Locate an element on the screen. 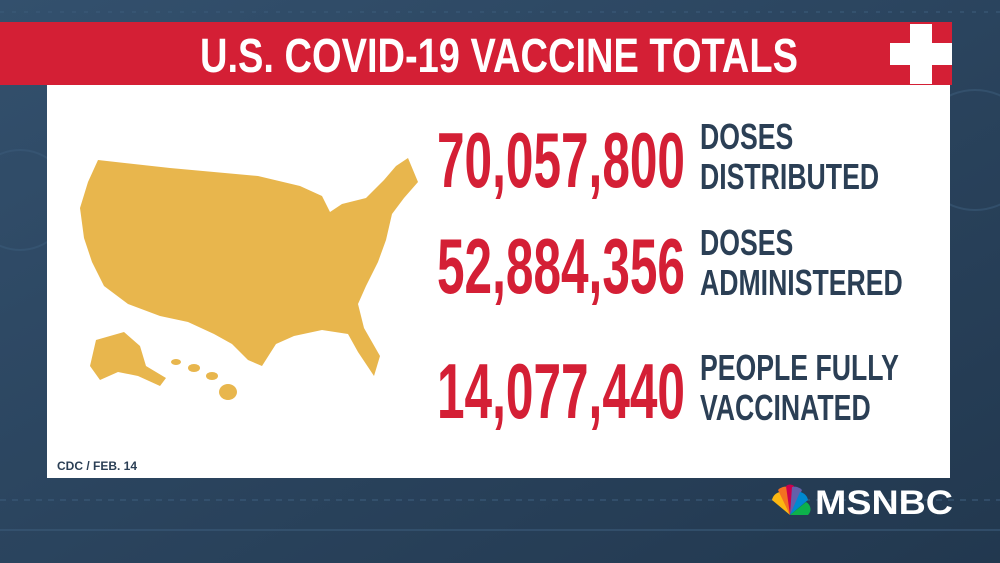  title-banner is located at coordinates (476, 53).